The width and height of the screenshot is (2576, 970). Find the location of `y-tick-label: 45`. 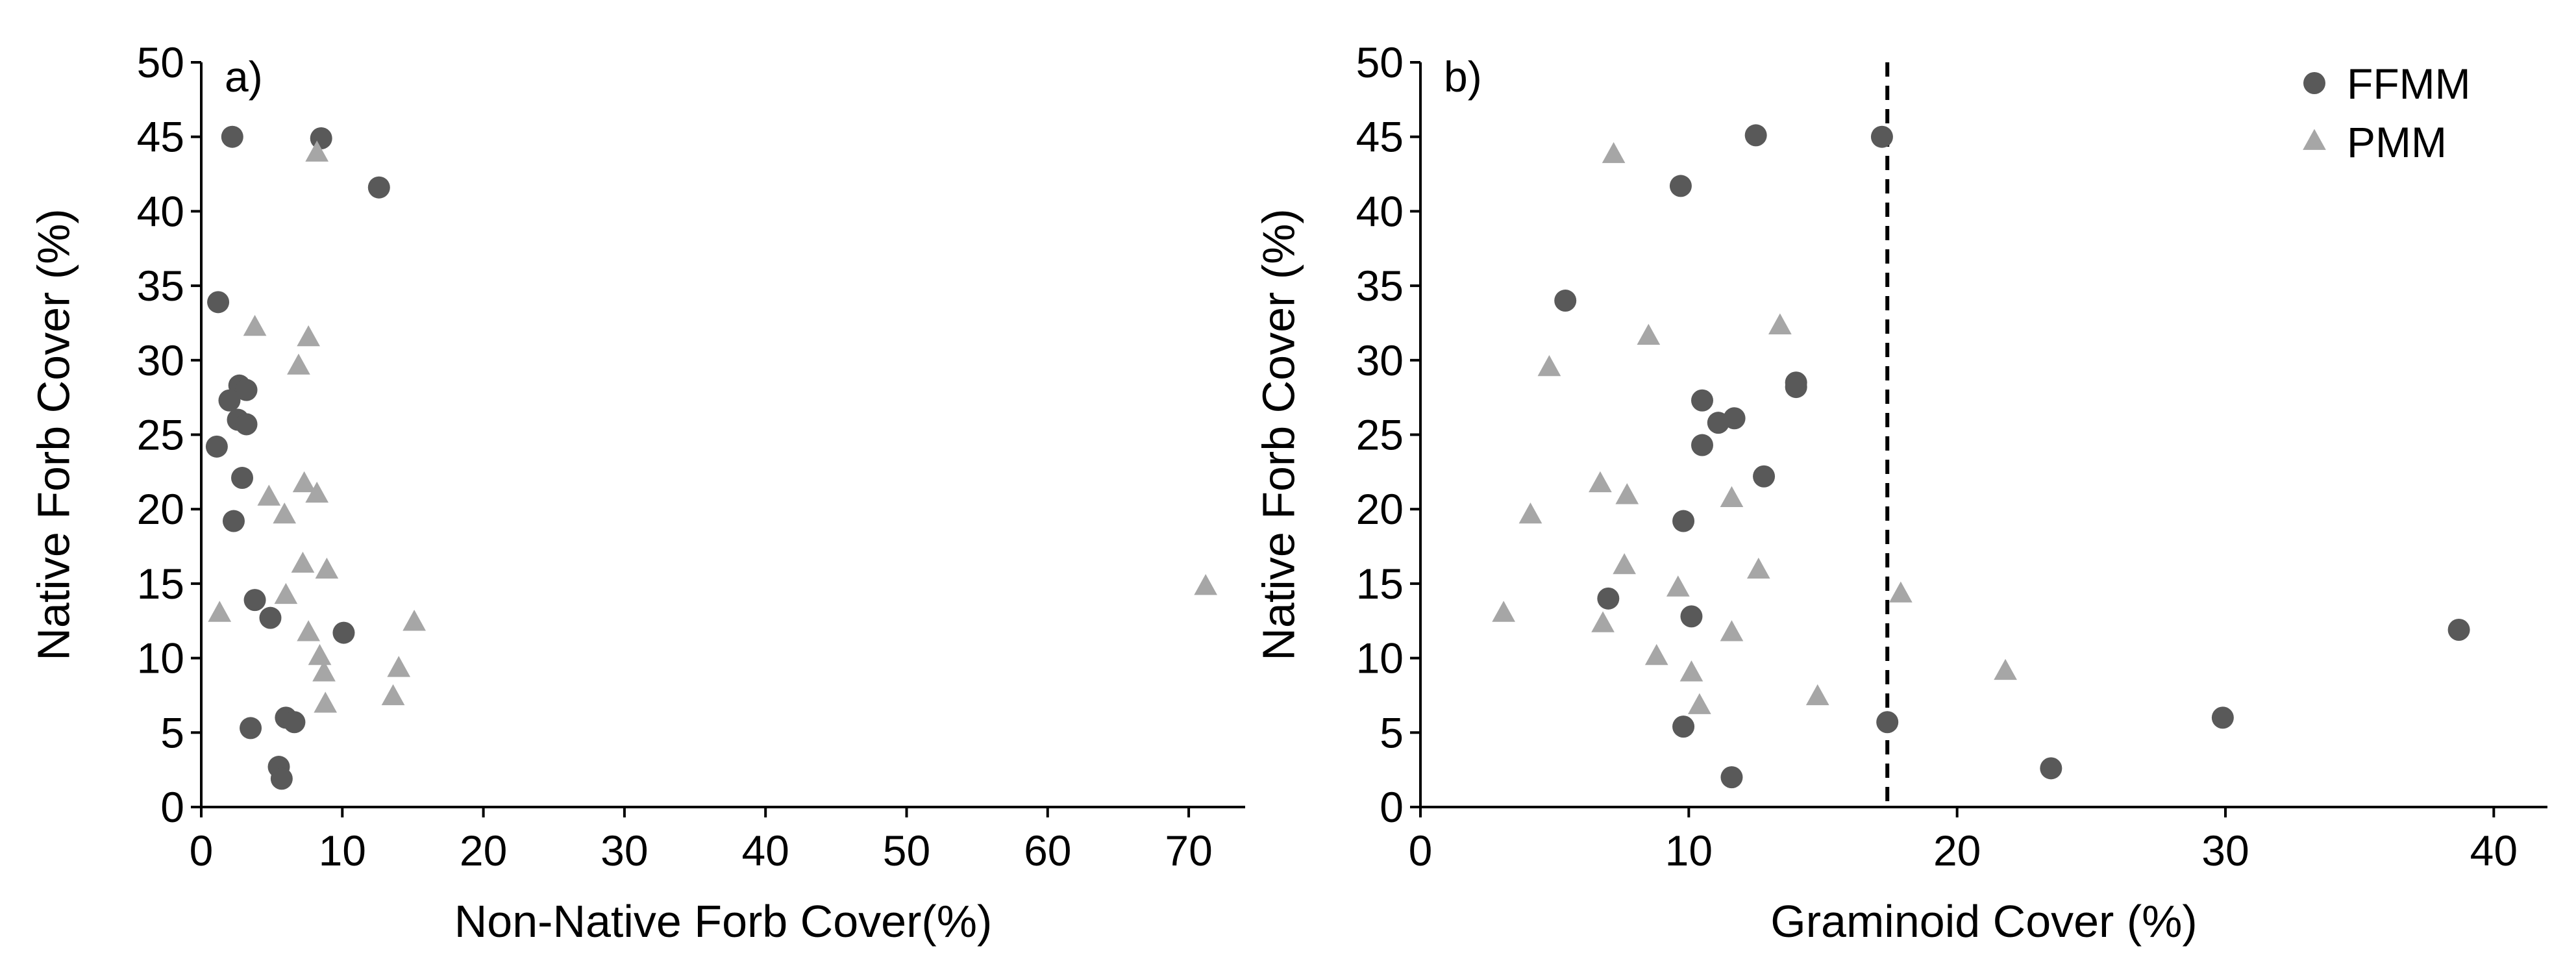

y-tick-label: 45 is located at coordinates (160, 137).